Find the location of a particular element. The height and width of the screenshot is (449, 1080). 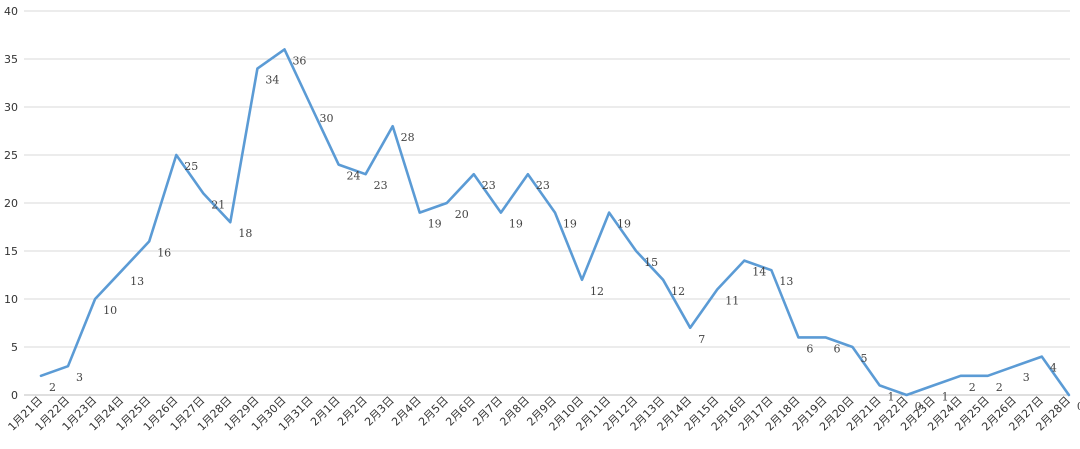

y-tick-label: 30 is located at coordinates (11, 107).